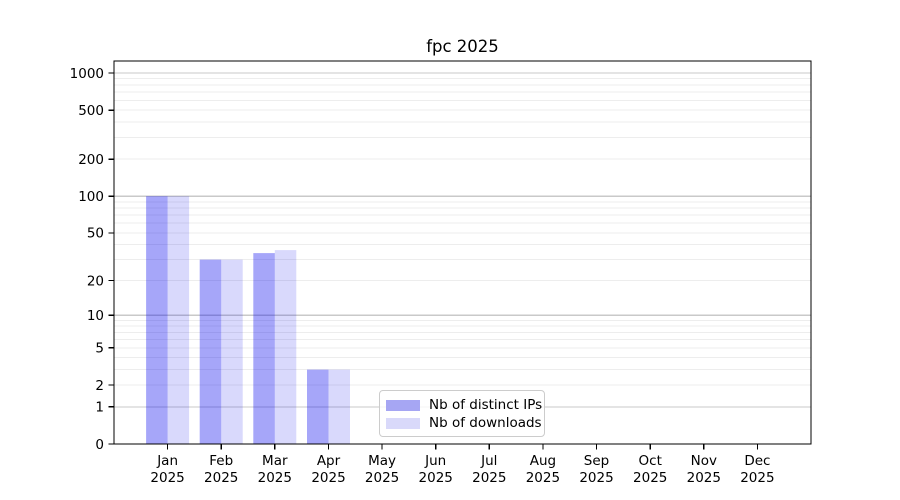 The width and height of the screenshot is (900, 500). What do you see at coordinates (757, 478) in the screenshot?
I see `x-tick-label-dec-year: 2025` at bounding box center [757, 478].